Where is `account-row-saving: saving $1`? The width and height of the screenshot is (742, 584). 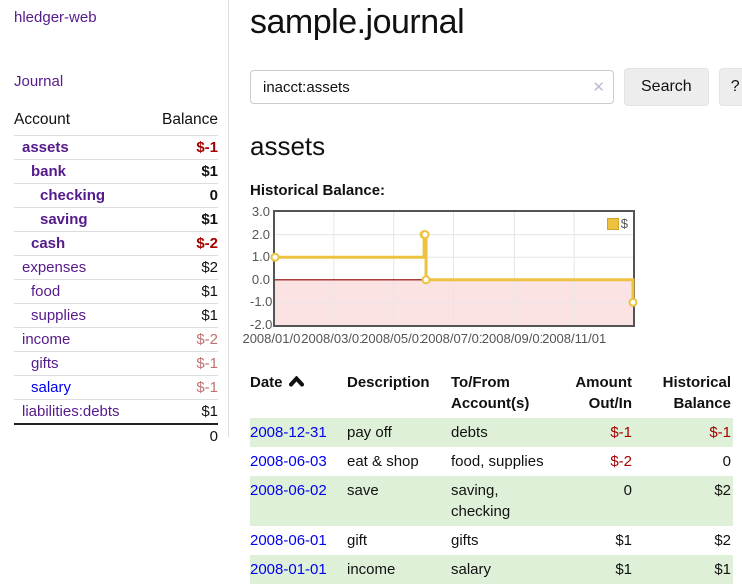
account-row-saving: saving $1 is located at coordinates (116, 219).